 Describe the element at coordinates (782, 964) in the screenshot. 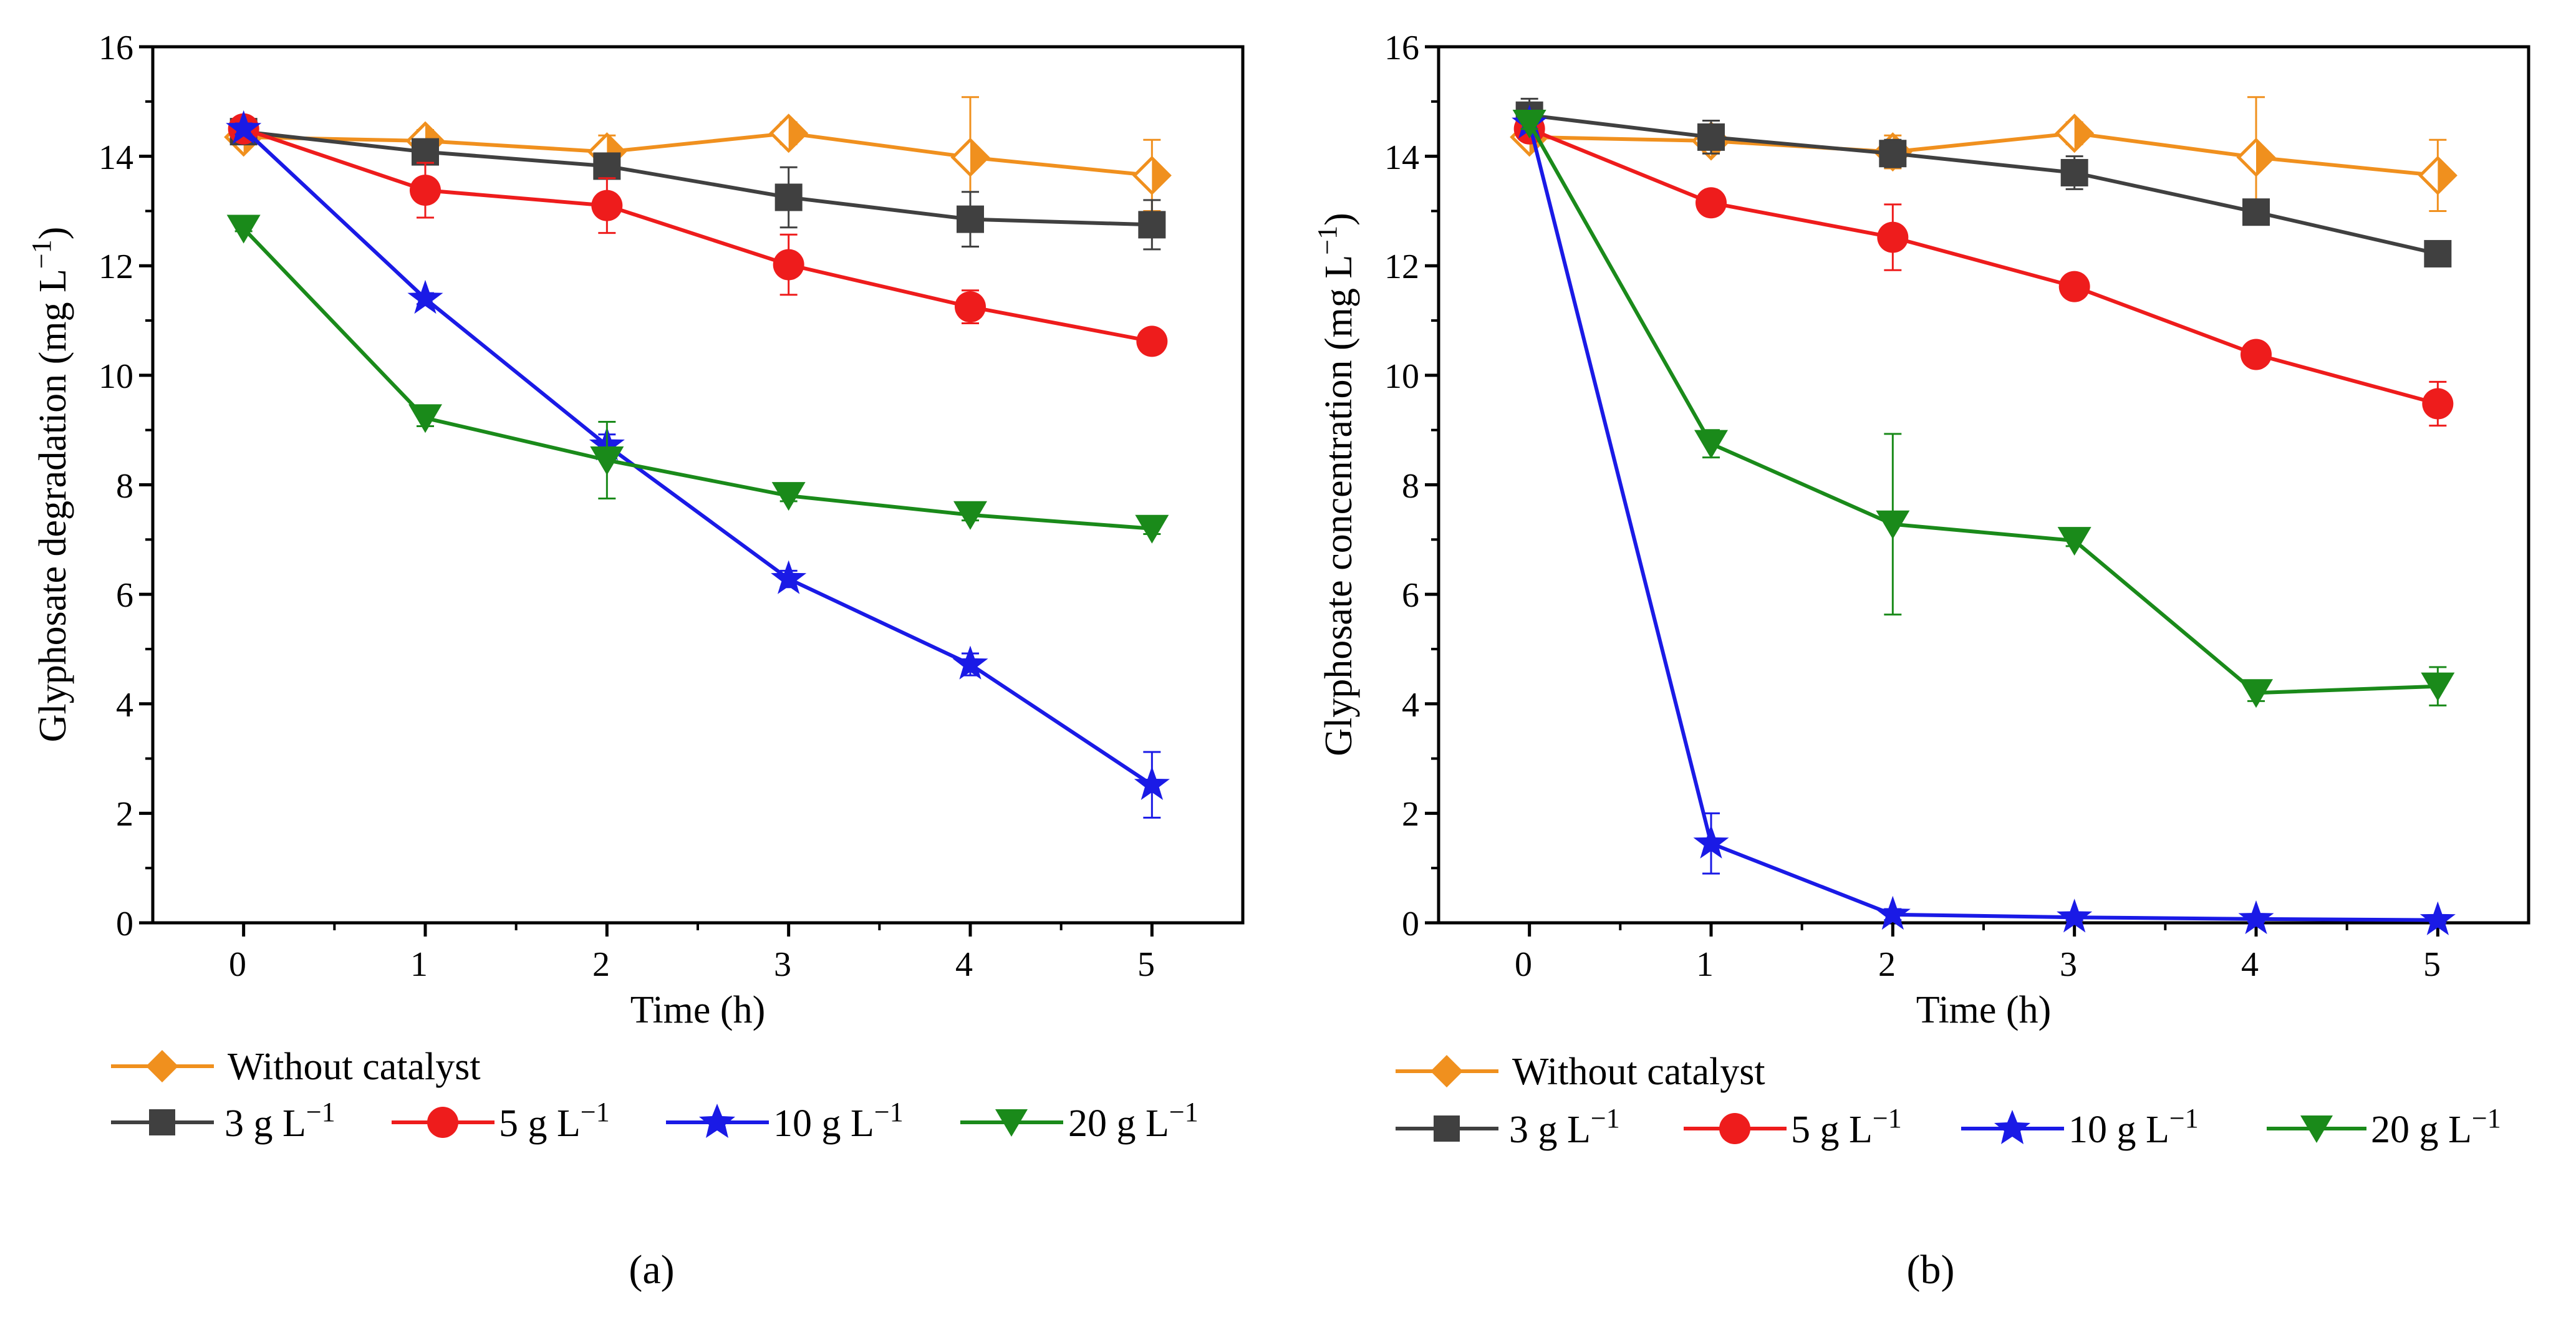

I see `x-tick-label-a-3: 3` at that location.